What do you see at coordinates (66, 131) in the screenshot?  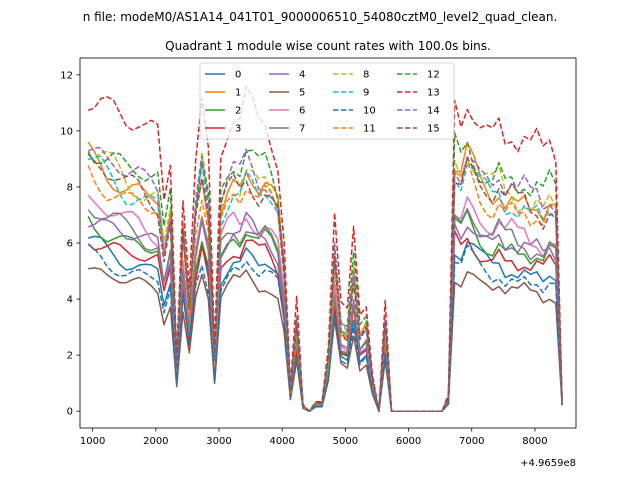 I see `y-tick-label: 10` at bounding box center [66, 131].